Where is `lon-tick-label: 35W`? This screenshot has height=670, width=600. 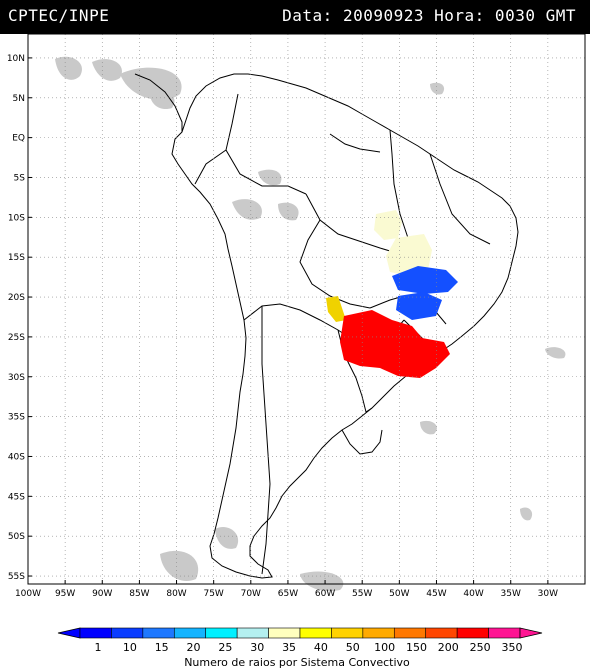
lon-tick-label: 35W is located at coordinates (511, 594).